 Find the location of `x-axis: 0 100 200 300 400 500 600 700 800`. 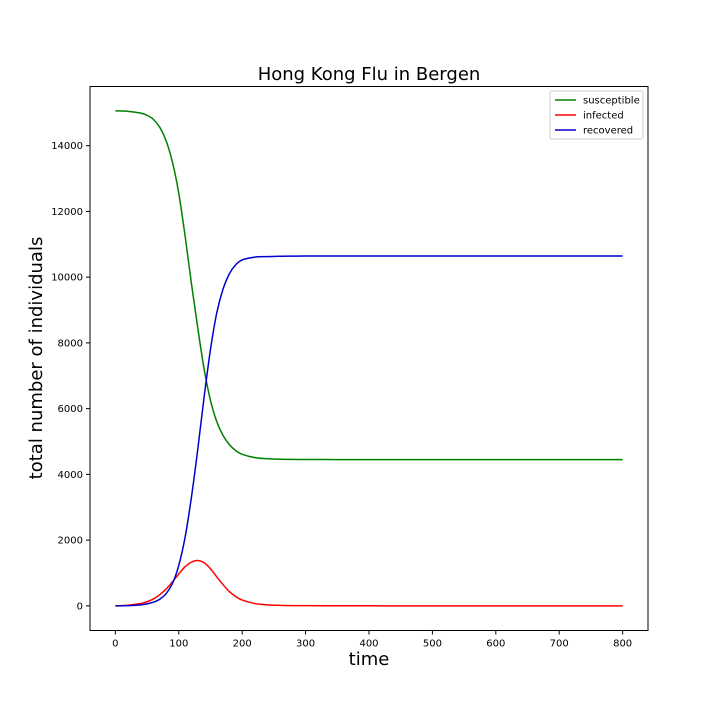

x-axis: 0 100 200 300 400 500 600 700 800 is located at coordinates (372, 640).